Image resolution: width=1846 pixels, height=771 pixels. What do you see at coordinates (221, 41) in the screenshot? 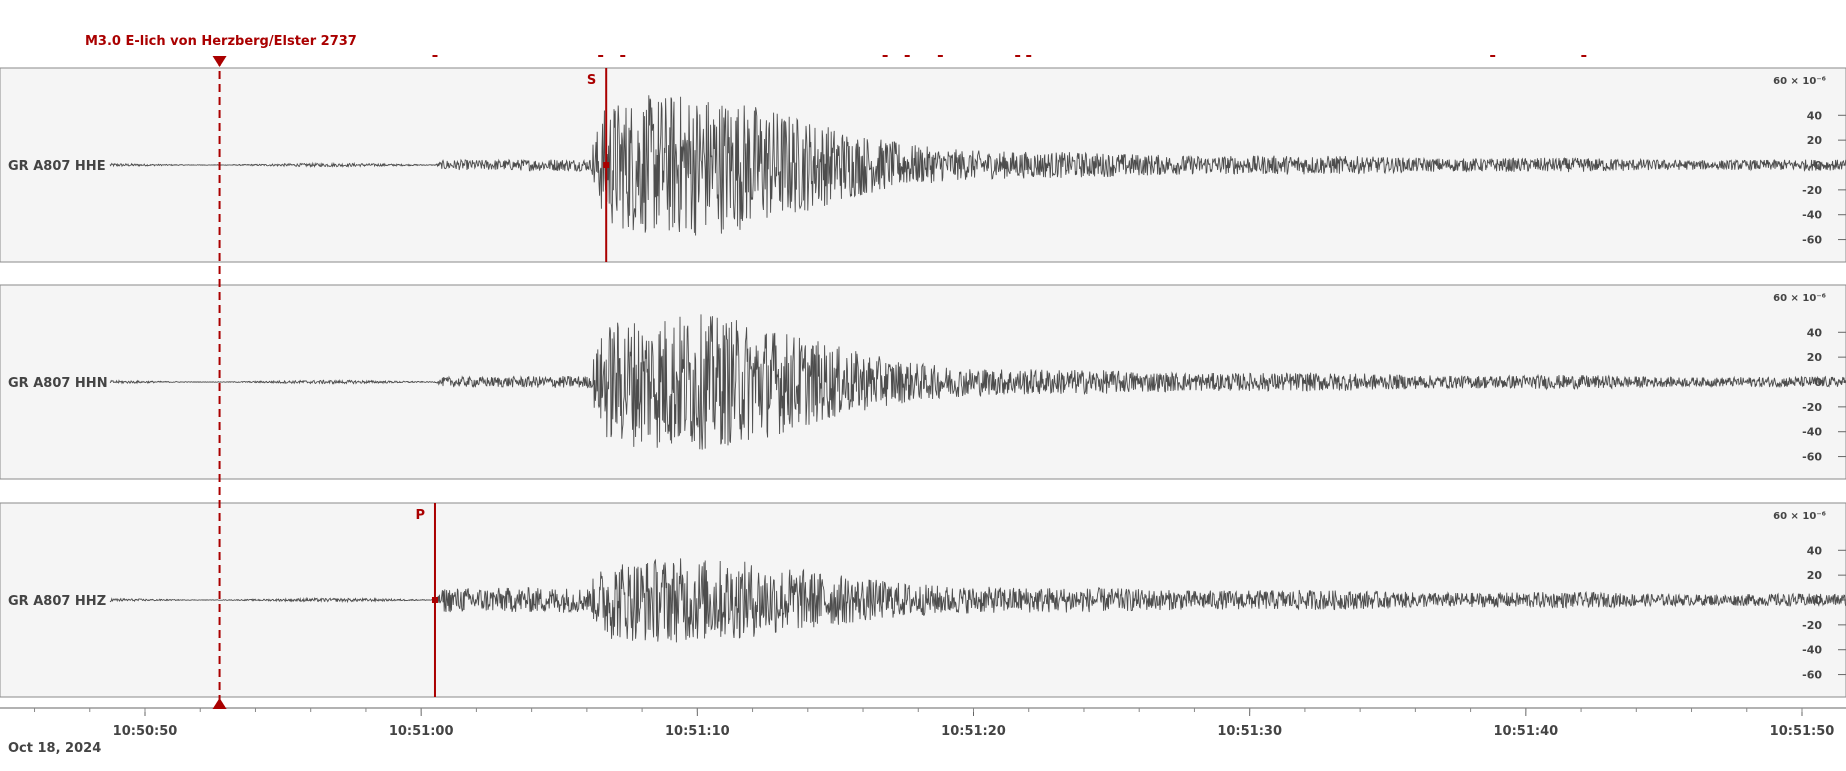
I see `event-label: M3.0 E-lich von Herzberg/Elster 2737` at bounding box center [221, 41].